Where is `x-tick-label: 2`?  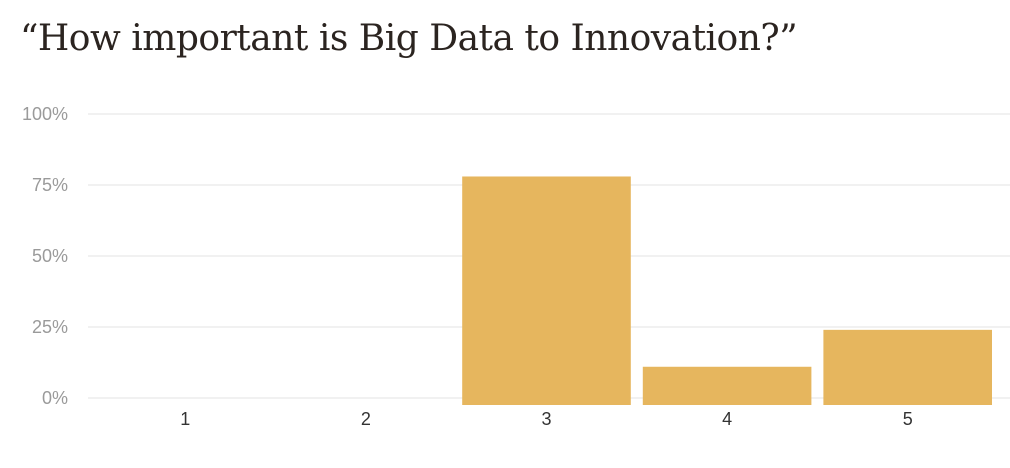
x-tick-label: 2 is located at coordinates (366, 419).